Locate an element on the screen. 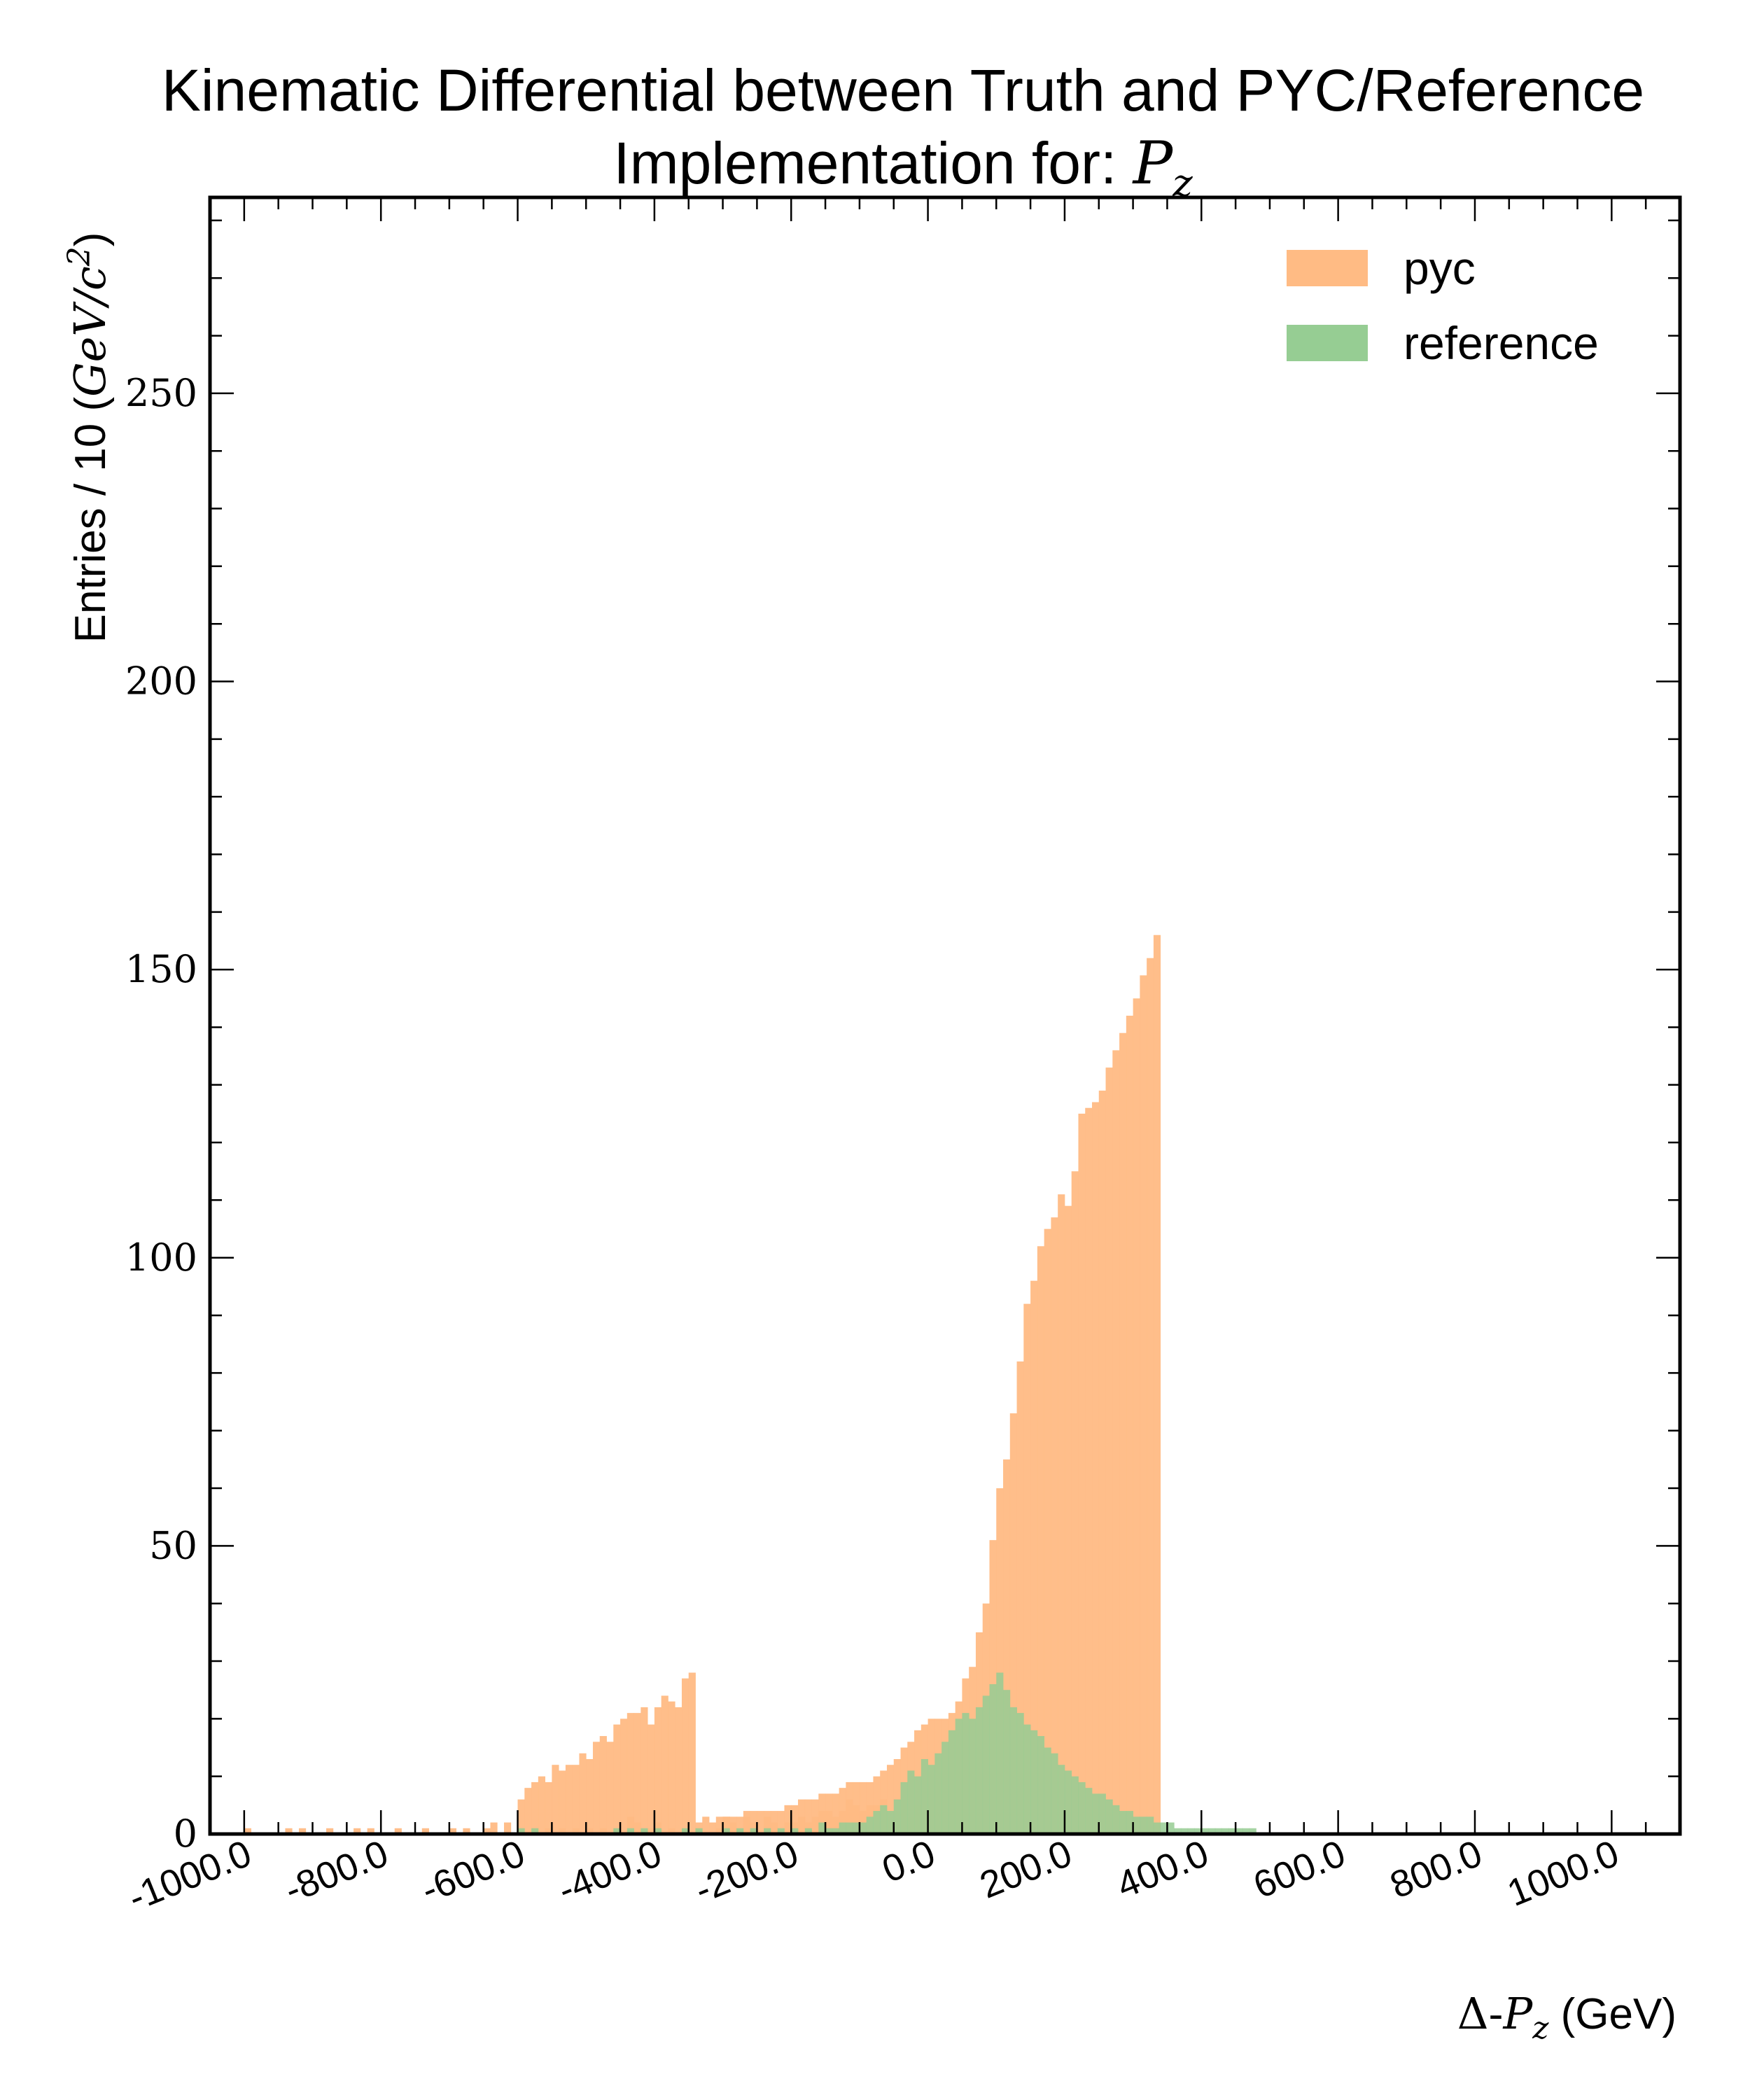 The width and height of the screenshot is (1750, 2100). legend-swatch-reference is located at coordinates (1327, 343).